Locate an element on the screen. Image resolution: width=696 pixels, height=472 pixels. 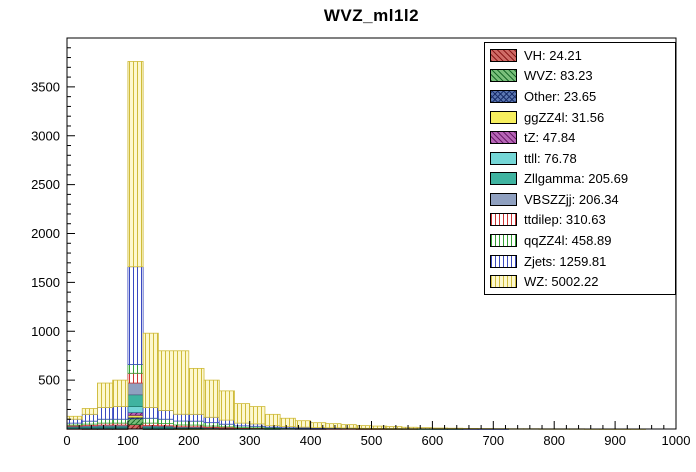
legend-label-tZ: tZ: 47.84 is located at coordinates (550, 138).